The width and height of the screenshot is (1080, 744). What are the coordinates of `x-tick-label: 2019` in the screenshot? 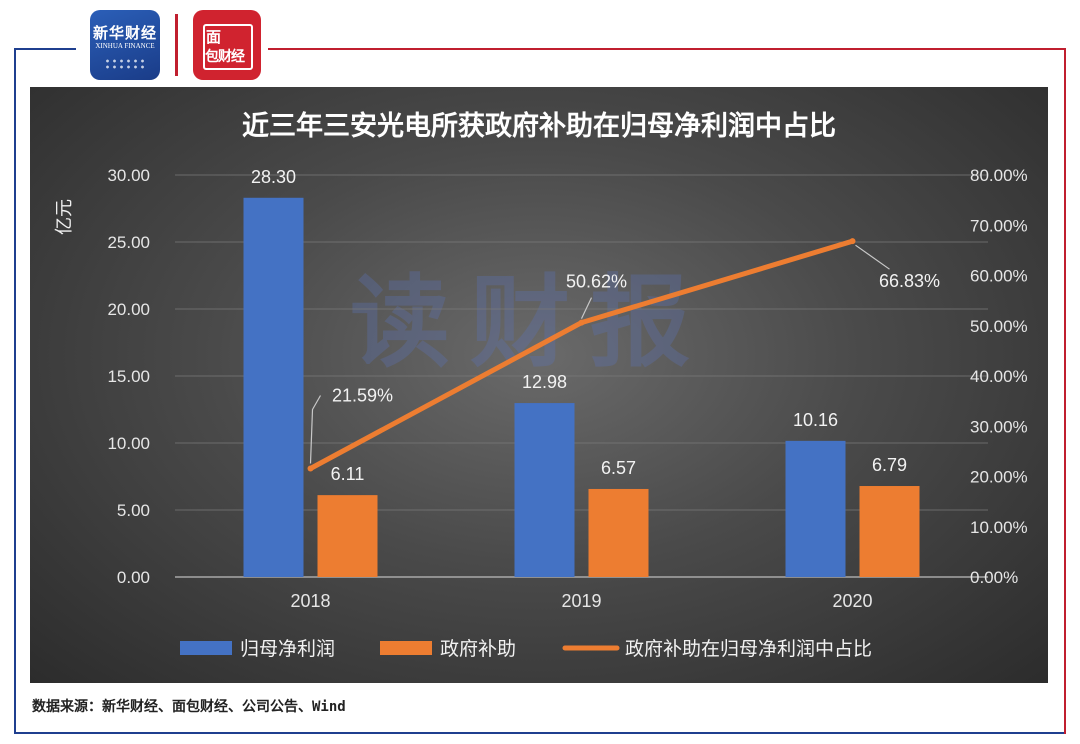 It's located at (581, 601).